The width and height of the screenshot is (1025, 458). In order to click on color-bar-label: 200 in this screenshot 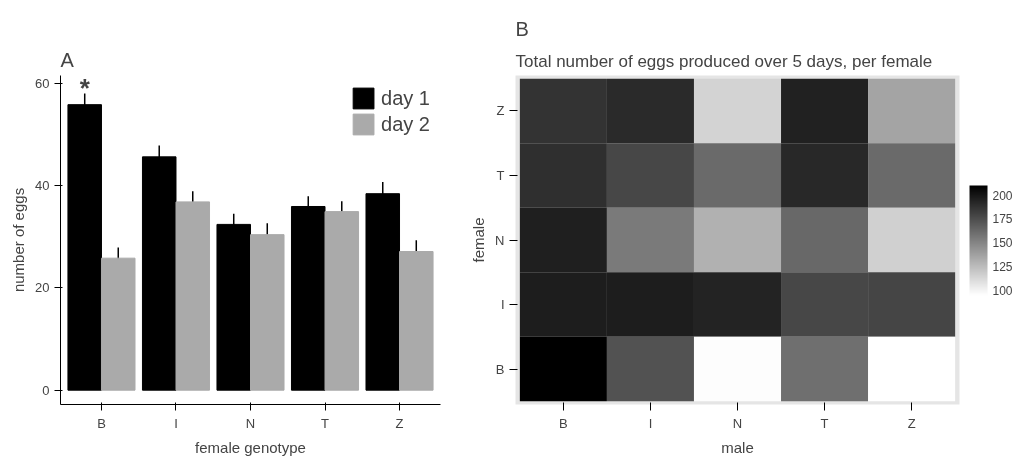, I will do `click(1002, 195)`.